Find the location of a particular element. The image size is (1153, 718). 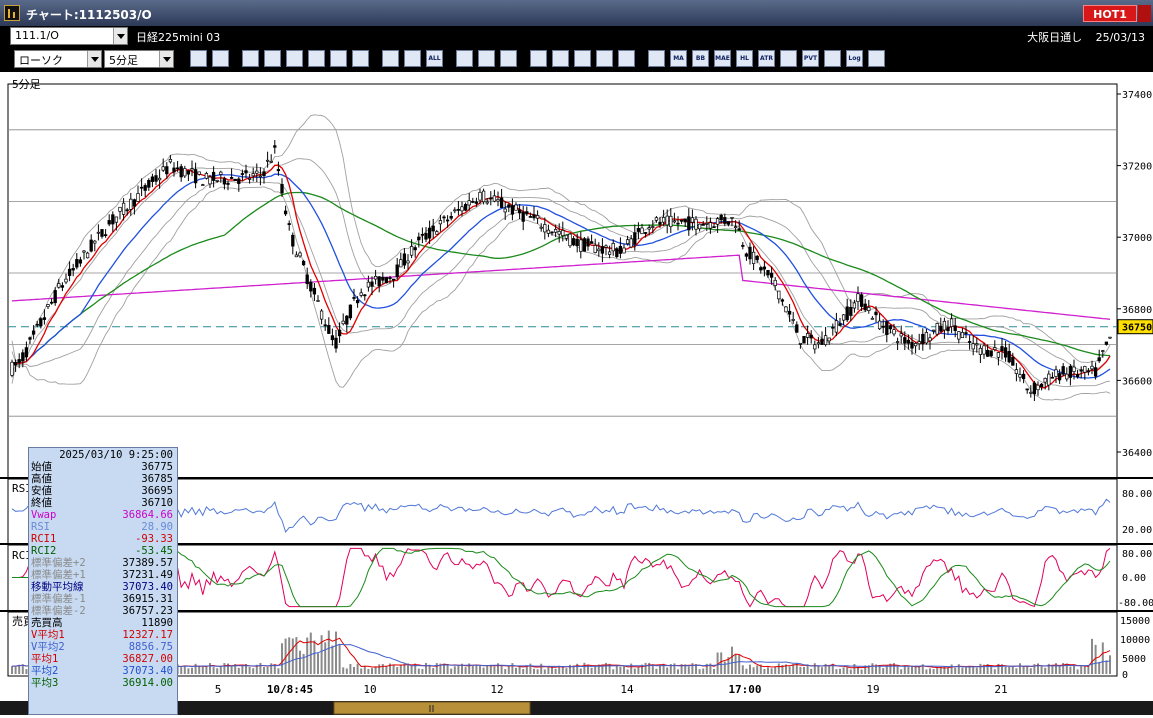

log-icon: Log is located at coordinates (854, 58).